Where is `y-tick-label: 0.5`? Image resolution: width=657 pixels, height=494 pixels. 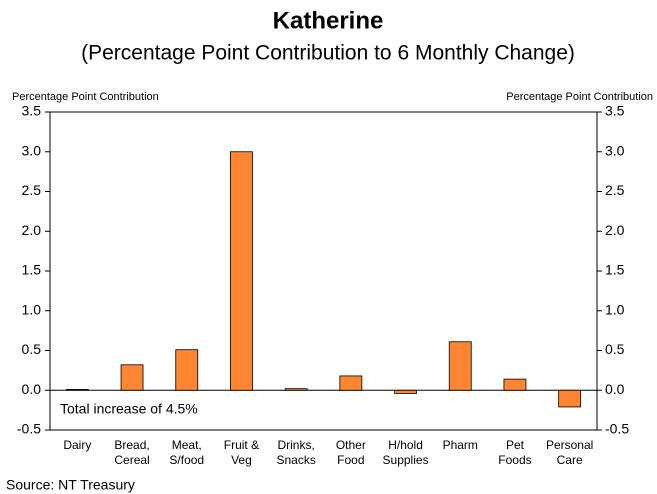
y-tick-label: 0.5 is located at coordinates (32, 349).